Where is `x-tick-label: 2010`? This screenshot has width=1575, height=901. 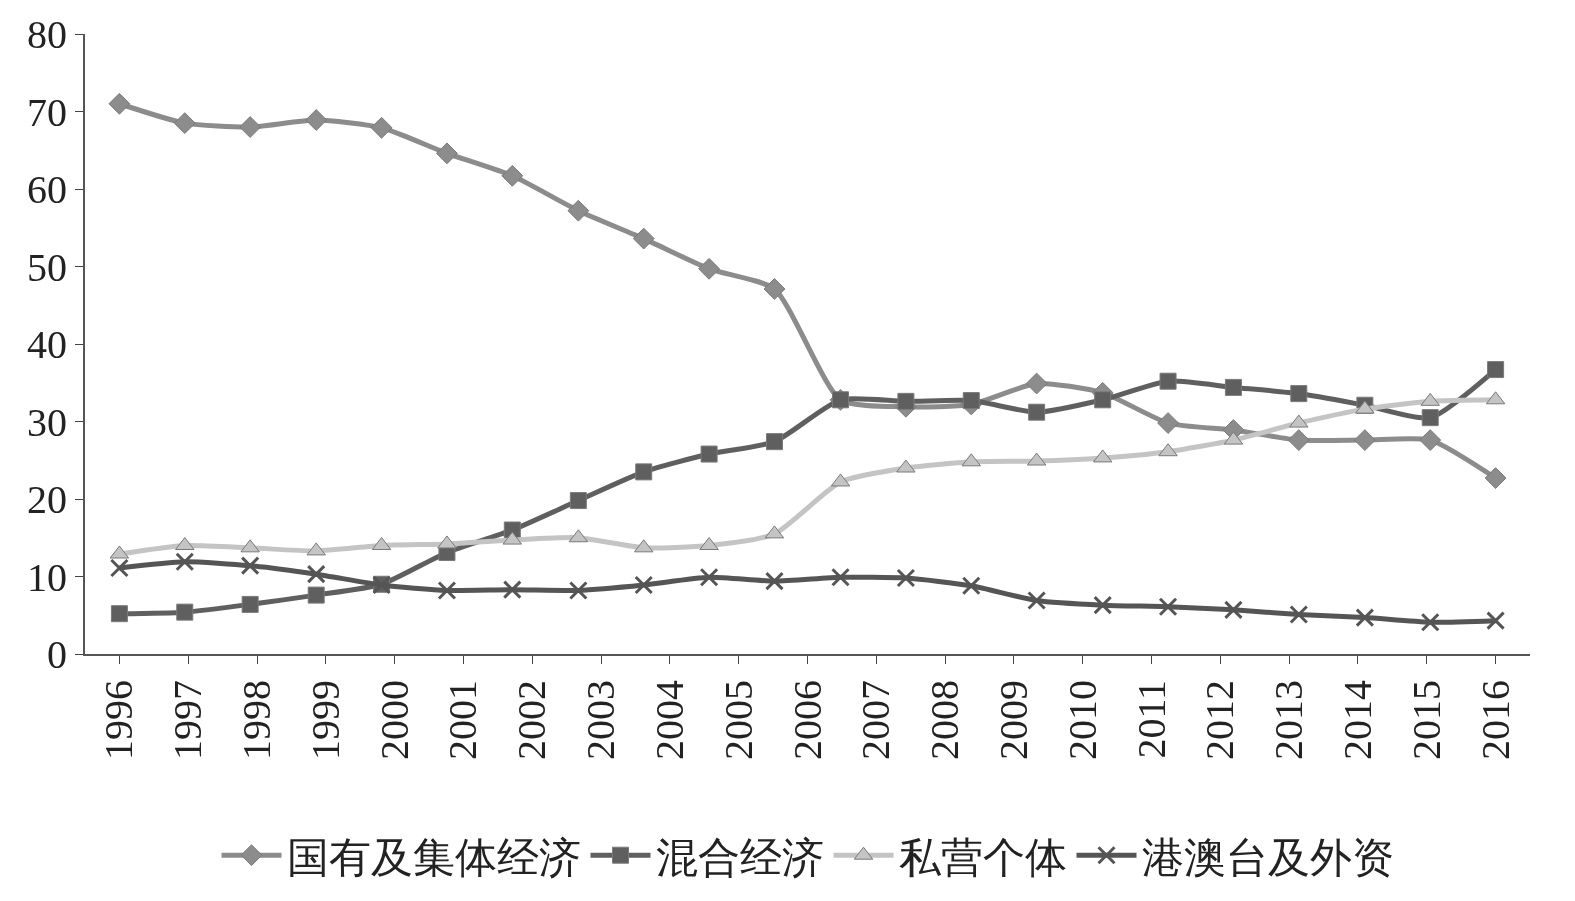 x-tick-label: 2010 is located at coordinates (1082, 720).